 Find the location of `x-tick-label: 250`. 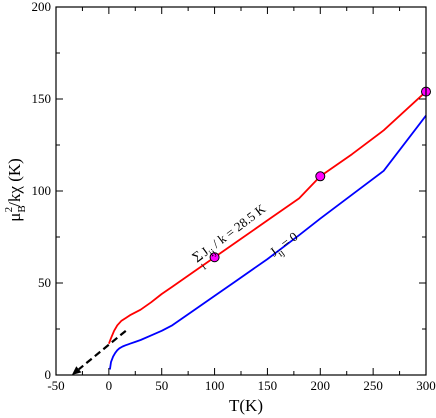

x-tick-label: 250 is located at coordinates (373, 385).